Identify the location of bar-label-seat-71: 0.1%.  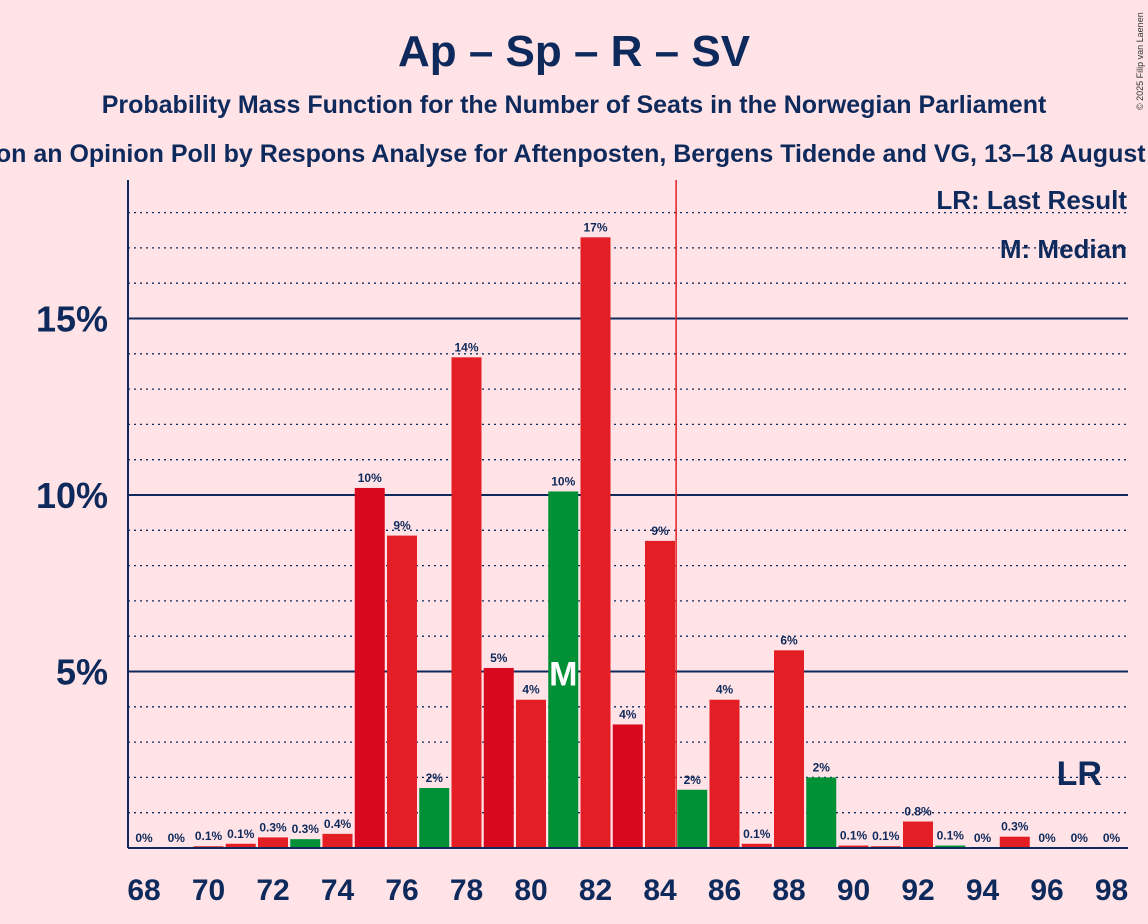
(241, 834).